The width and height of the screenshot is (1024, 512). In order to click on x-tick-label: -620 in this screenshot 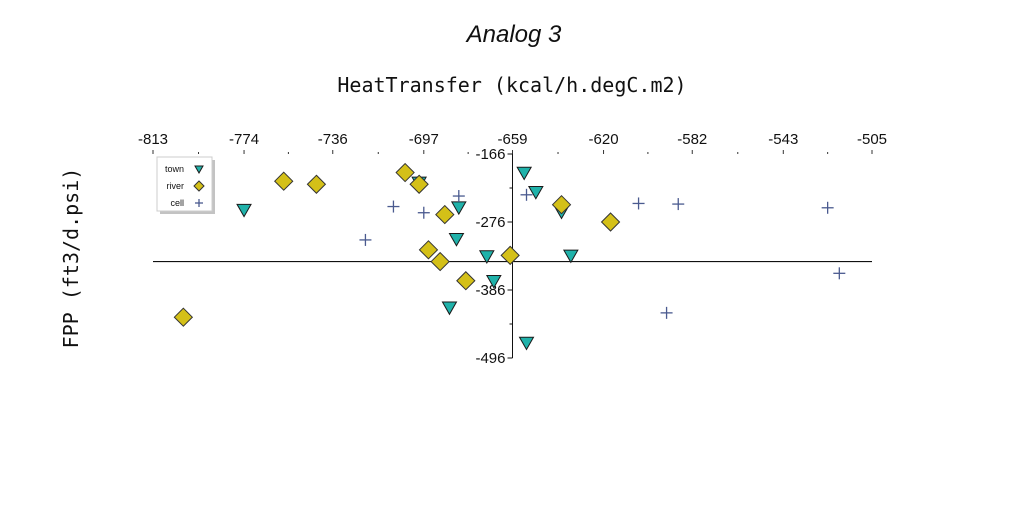, I will do `click(604, 139)`.